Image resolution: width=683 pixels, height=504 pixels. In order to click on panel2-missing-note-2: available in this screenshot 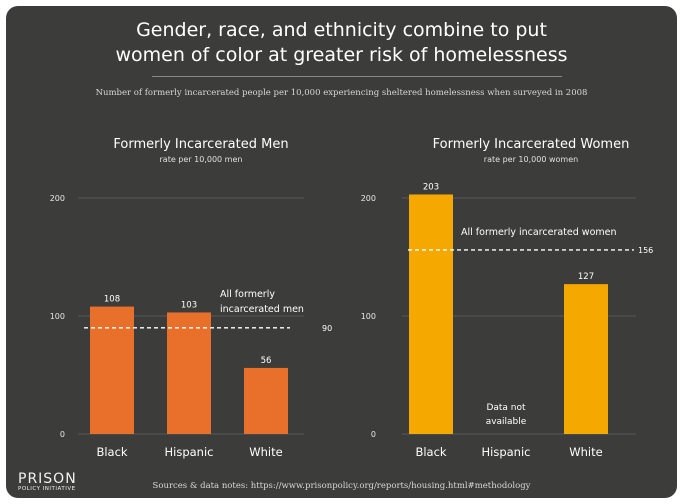, I will do `click(506, 422)`.